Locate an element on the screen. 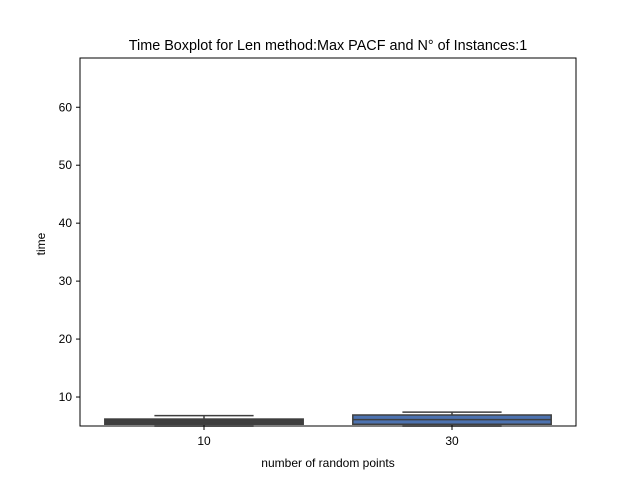 Image resolution: width=640 pixels, height=480 pixels. y-tick-label: 10 is located at coordinates (66, 397).